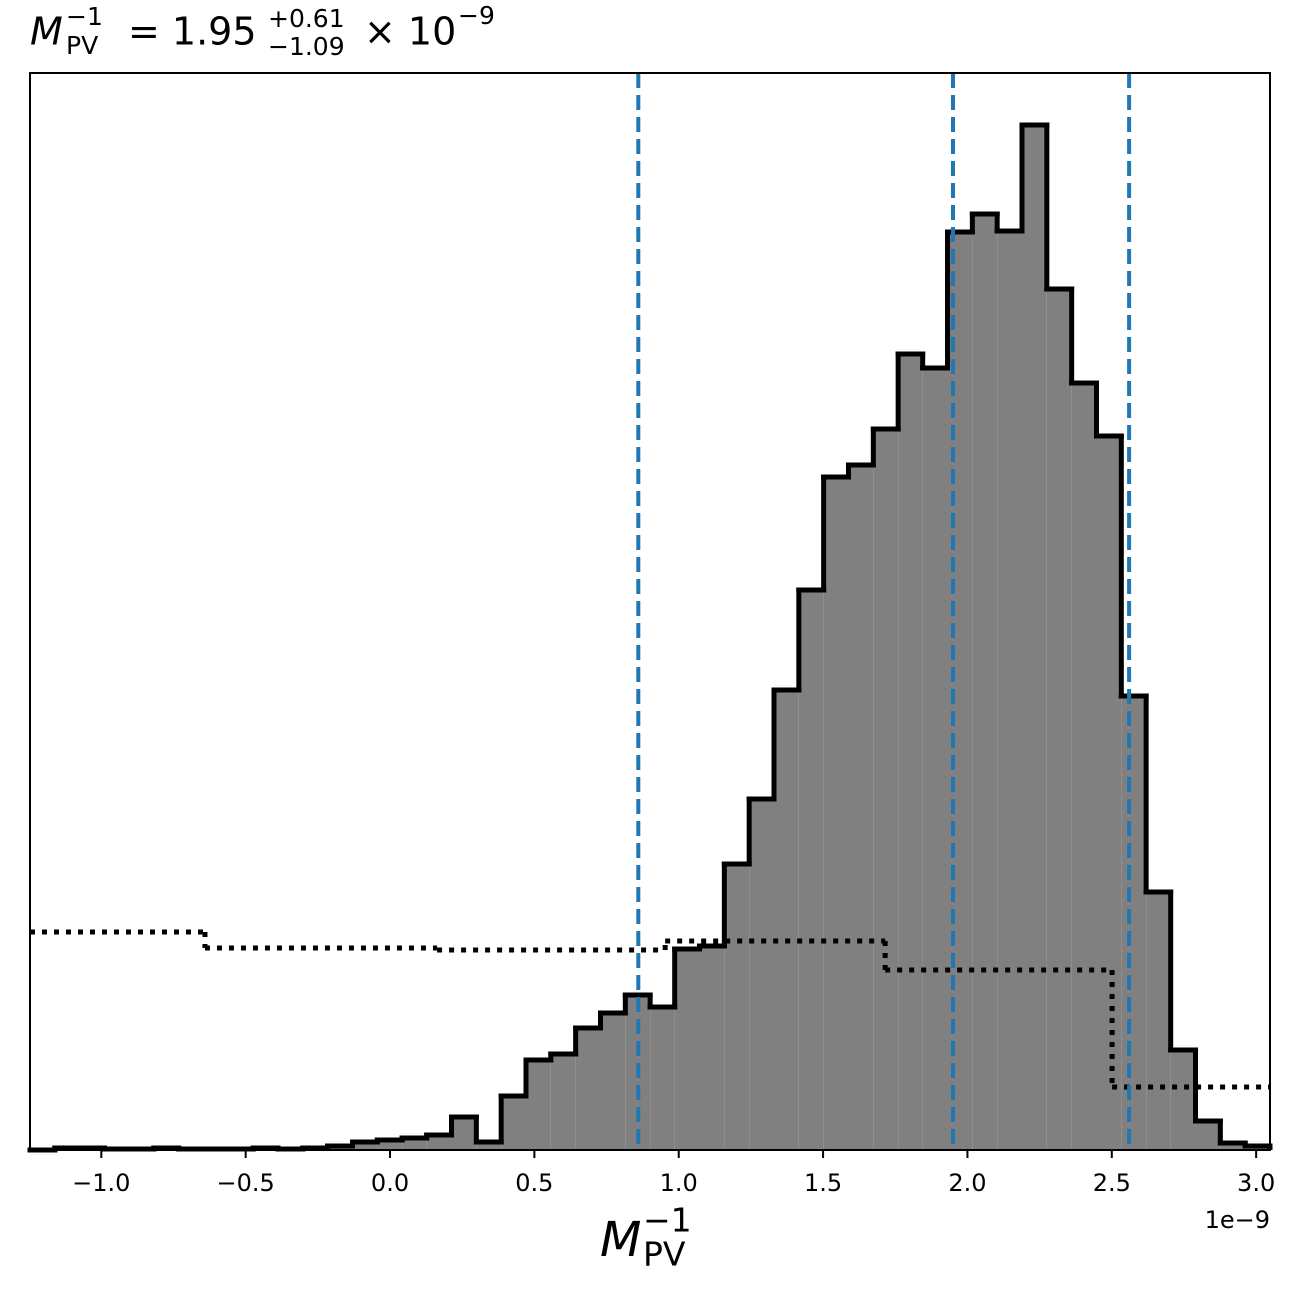 The height and width of the screenshot is (1293, 1296). Describe the element at coordinates (46, 32) in the screenshot. I see `title-symbol: M` at that location.